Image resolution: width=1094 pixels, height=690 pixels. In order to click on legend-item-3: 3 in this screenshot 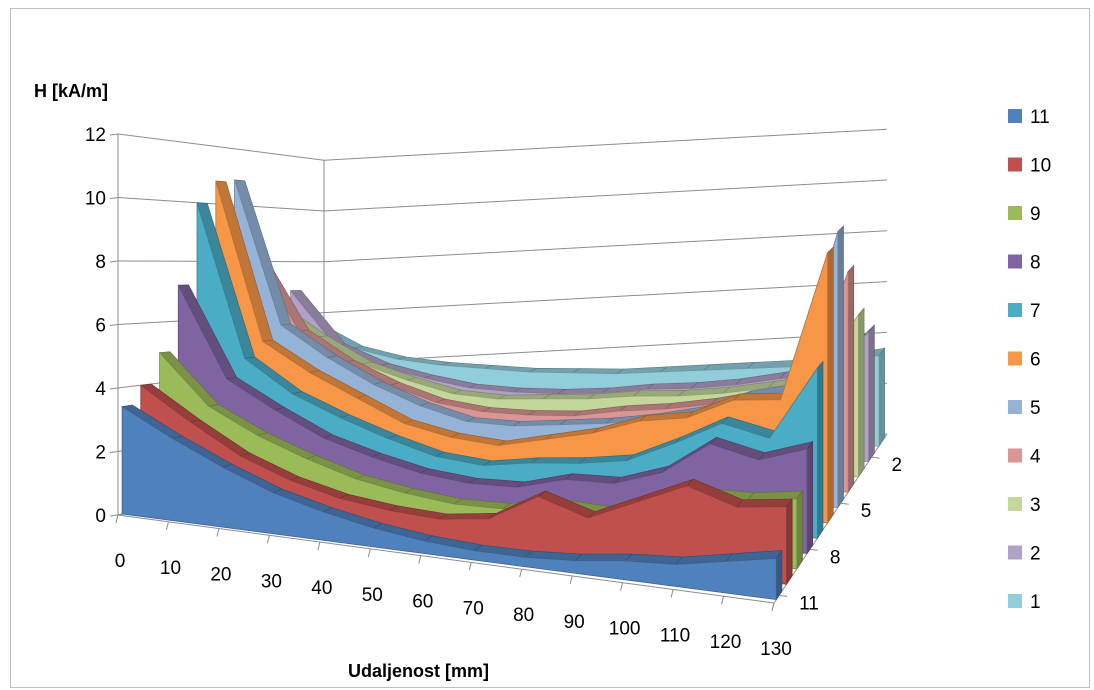, I will do `click(1024, 505)`.